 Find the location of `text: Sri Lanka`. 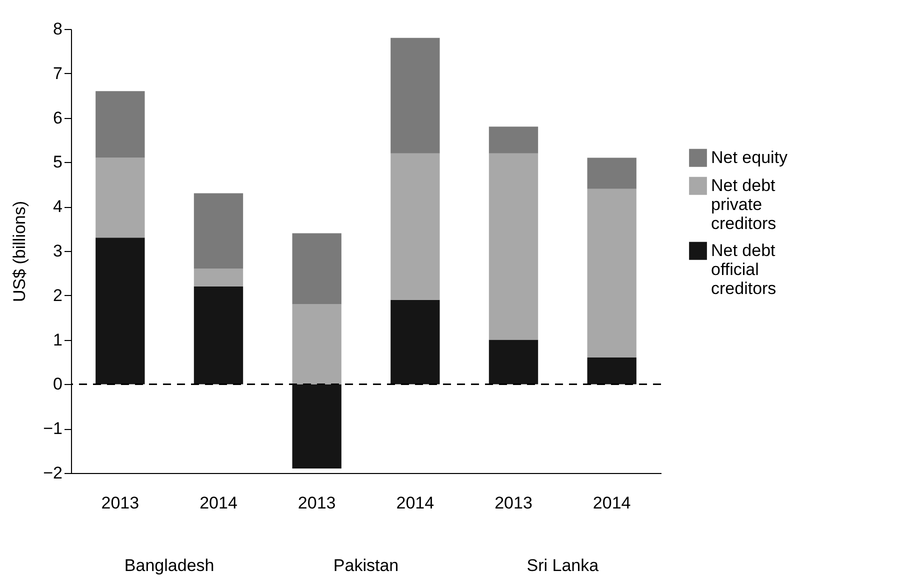

text: Sri Lanka is located at coordinates (563, 565).